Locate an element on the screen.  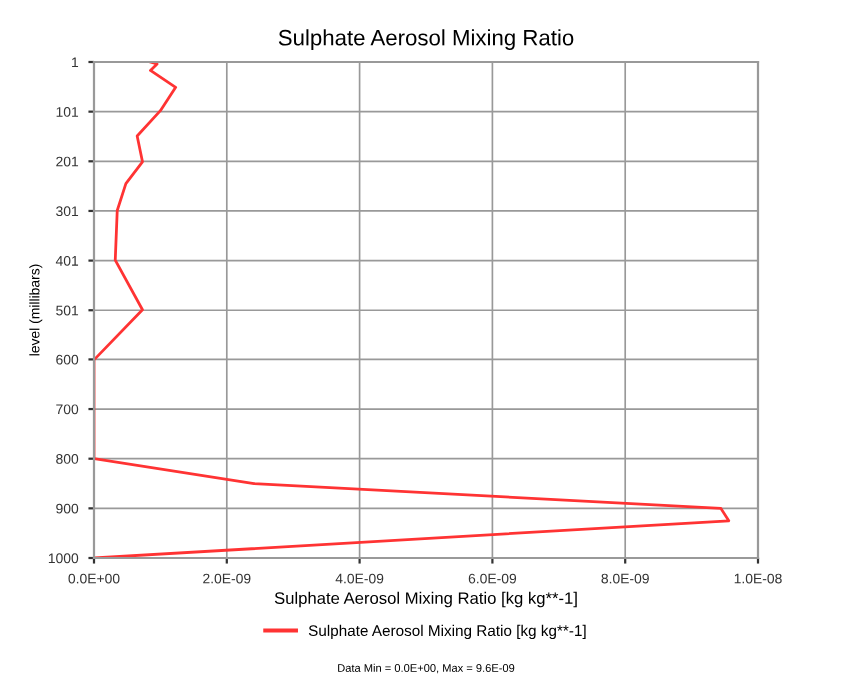
x-axis-title: Sulphate Aerosol Mixing Ratio [kg kg**-1] is located at coordinates (425, 599).